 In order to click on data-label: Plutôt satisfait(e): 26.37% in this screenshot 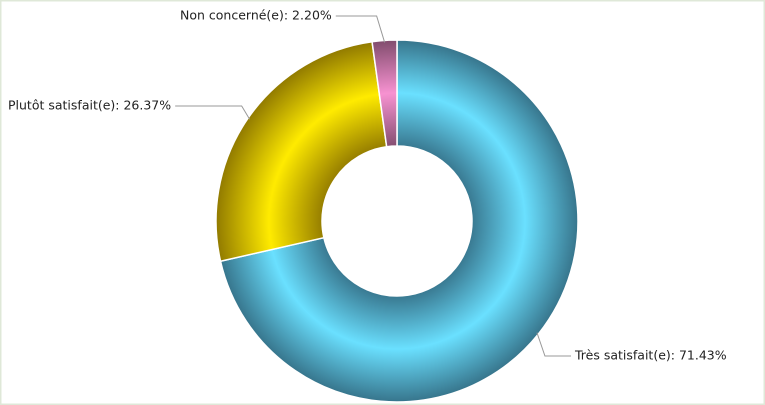, I will do `click(89, 105)`.